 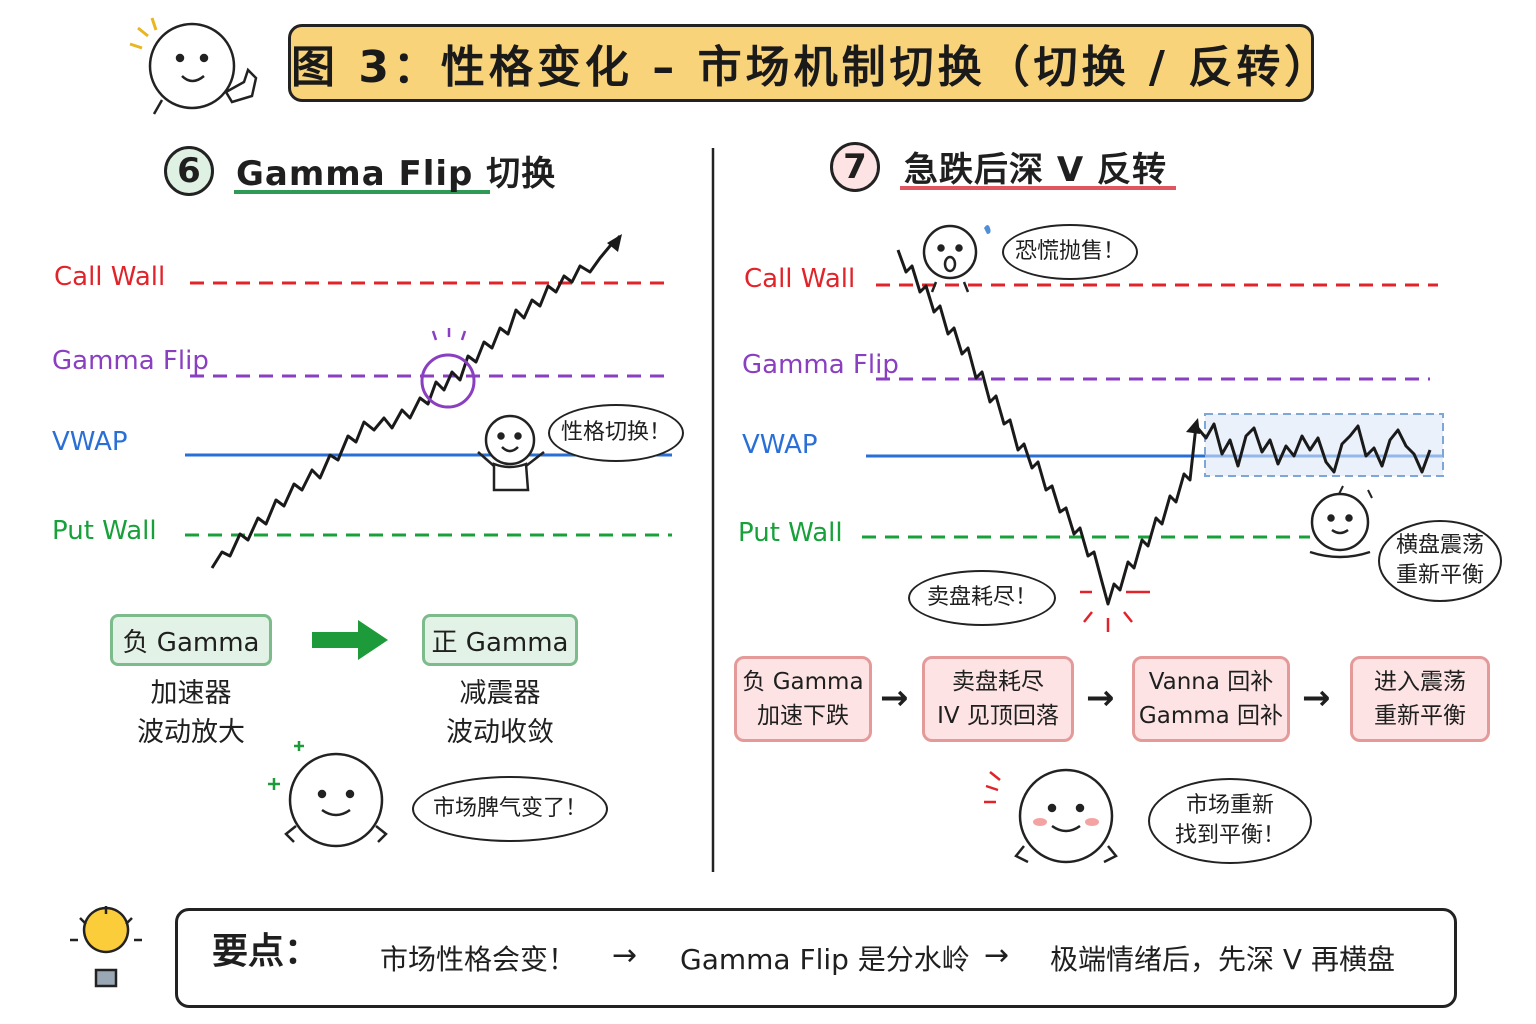 I want to click on process-step-3-line1: Vanna 回补, so click(x=1211, y=681).